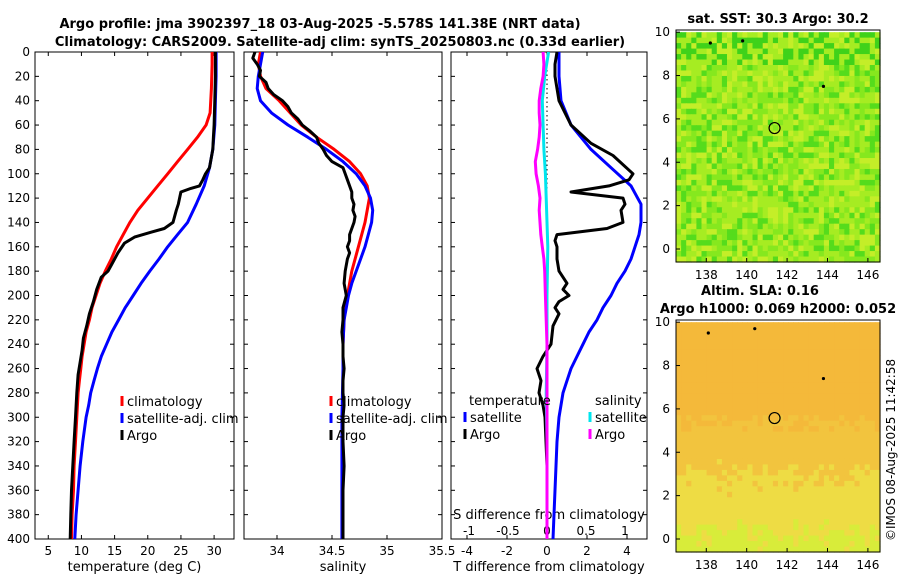  I want to click on depth-tick-label: 20, so click(22, 76).